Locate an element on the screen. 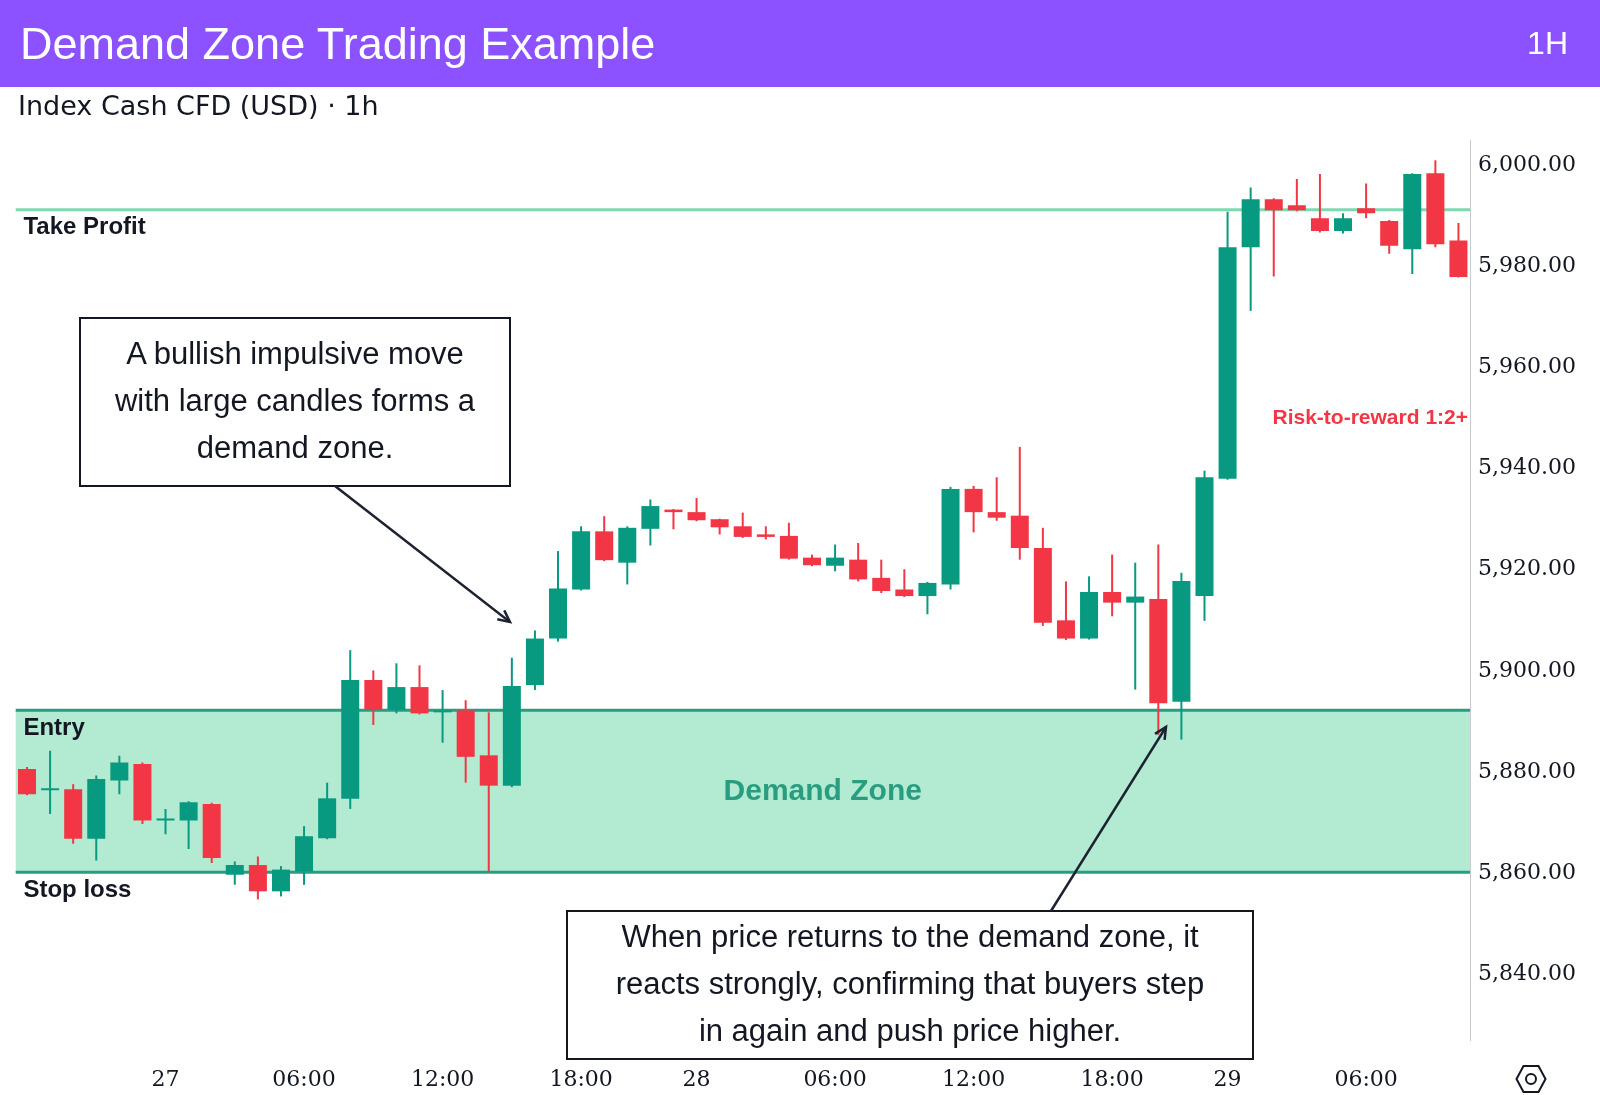 This screenshot has height=1095, width=1600. y-tick-label: 5,920.00 is located at coordinates (1527, 568).